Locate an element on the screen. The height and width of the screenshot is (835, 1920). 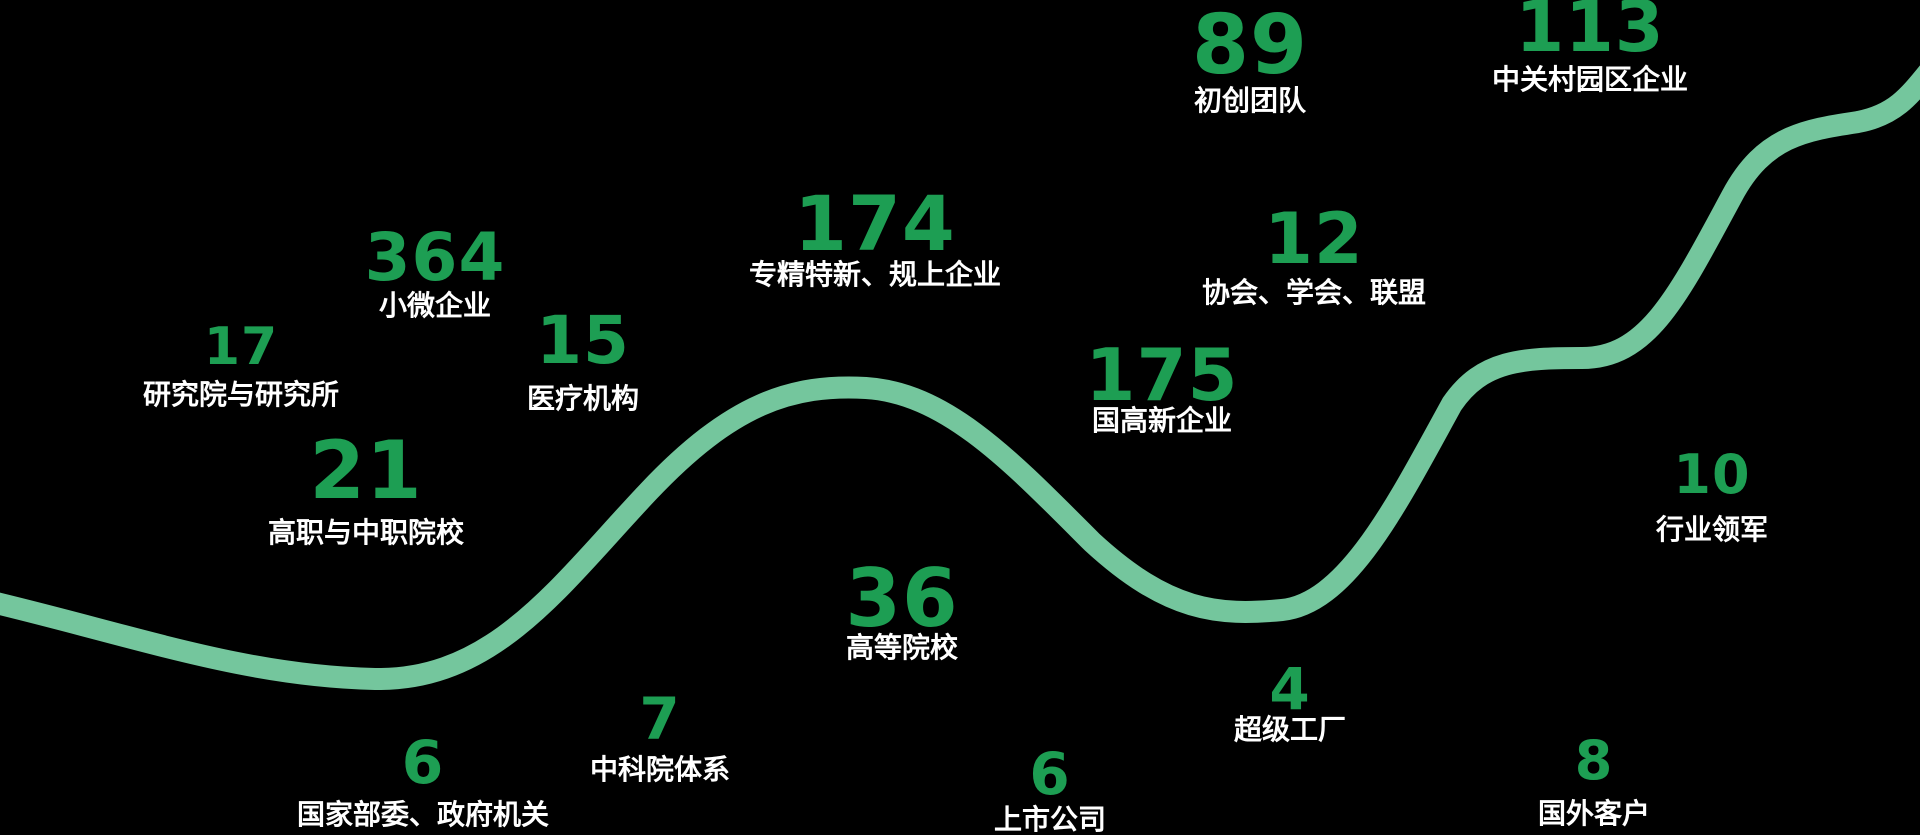
stat-label: 行业领军 is located at coordinates (1712, 529).